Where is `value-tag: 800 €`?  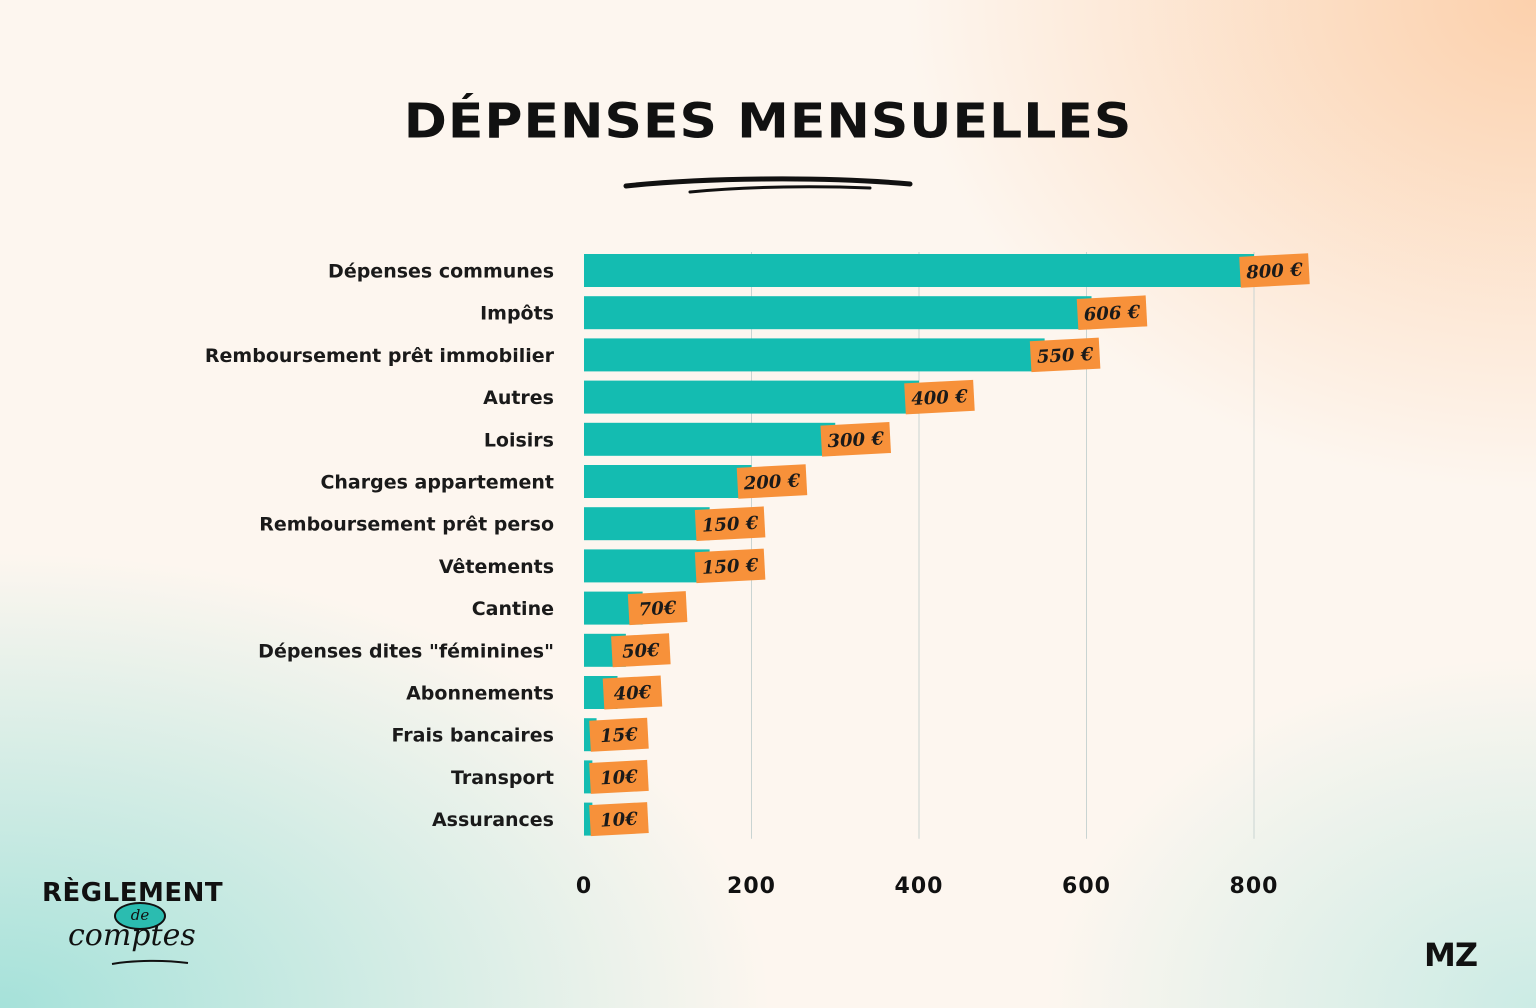 value-tag: 800 € is located at coordinates (1274, 270).